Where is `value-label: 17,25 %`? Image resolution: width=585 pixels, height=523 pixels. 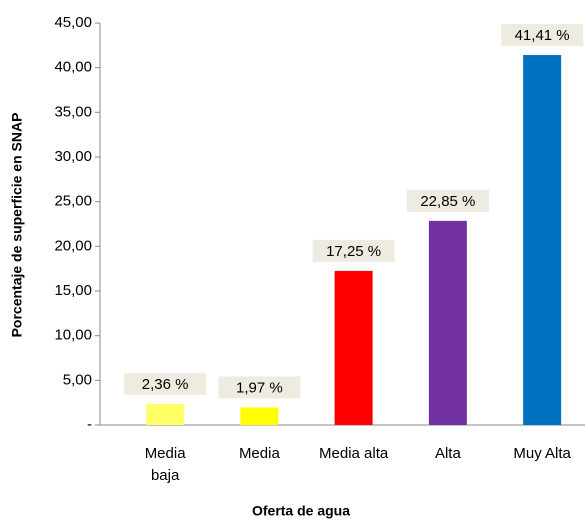 value-label: 17,25 % is located at coordinates (353, 251).